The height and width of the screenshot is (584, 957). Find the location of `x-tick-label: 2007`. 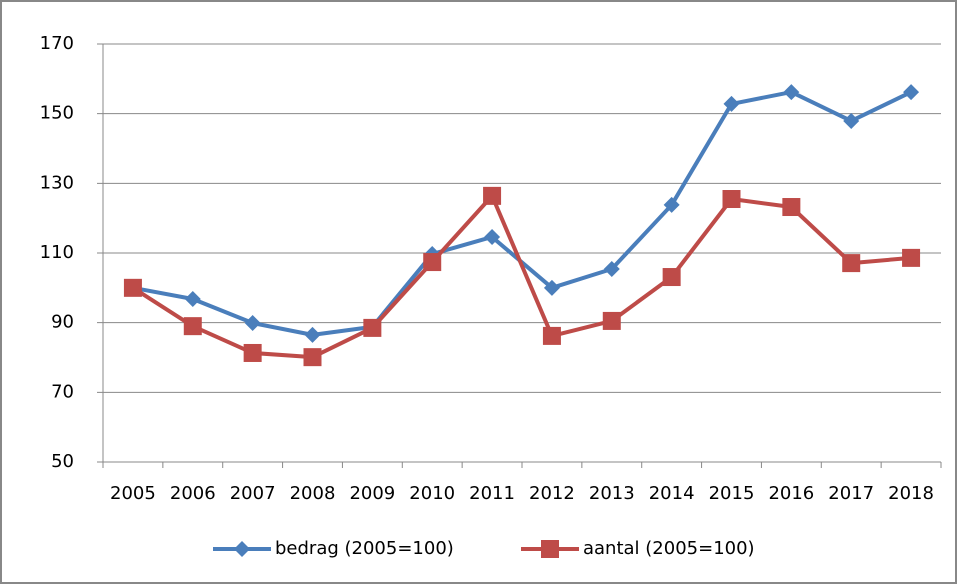

x-tick-label: 2007 is located at coordinates (253, 493).